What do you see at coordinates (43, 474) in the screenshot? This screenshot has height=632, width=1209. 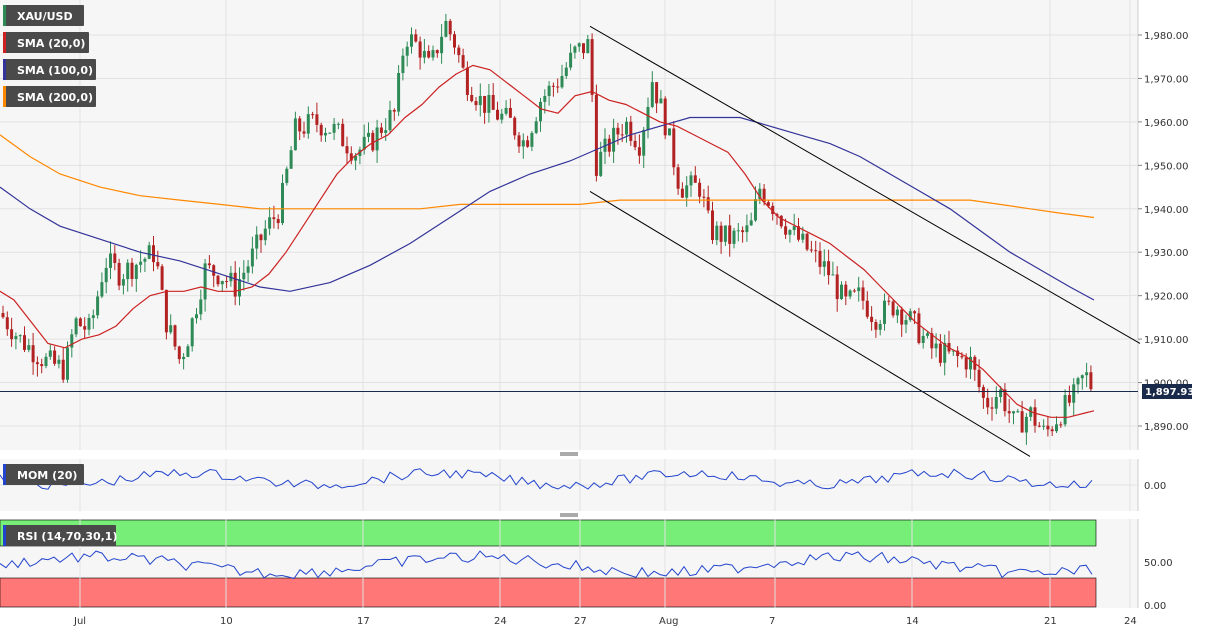 I see `legend-mom: MOM (20)` at bounding box center [43, 474].